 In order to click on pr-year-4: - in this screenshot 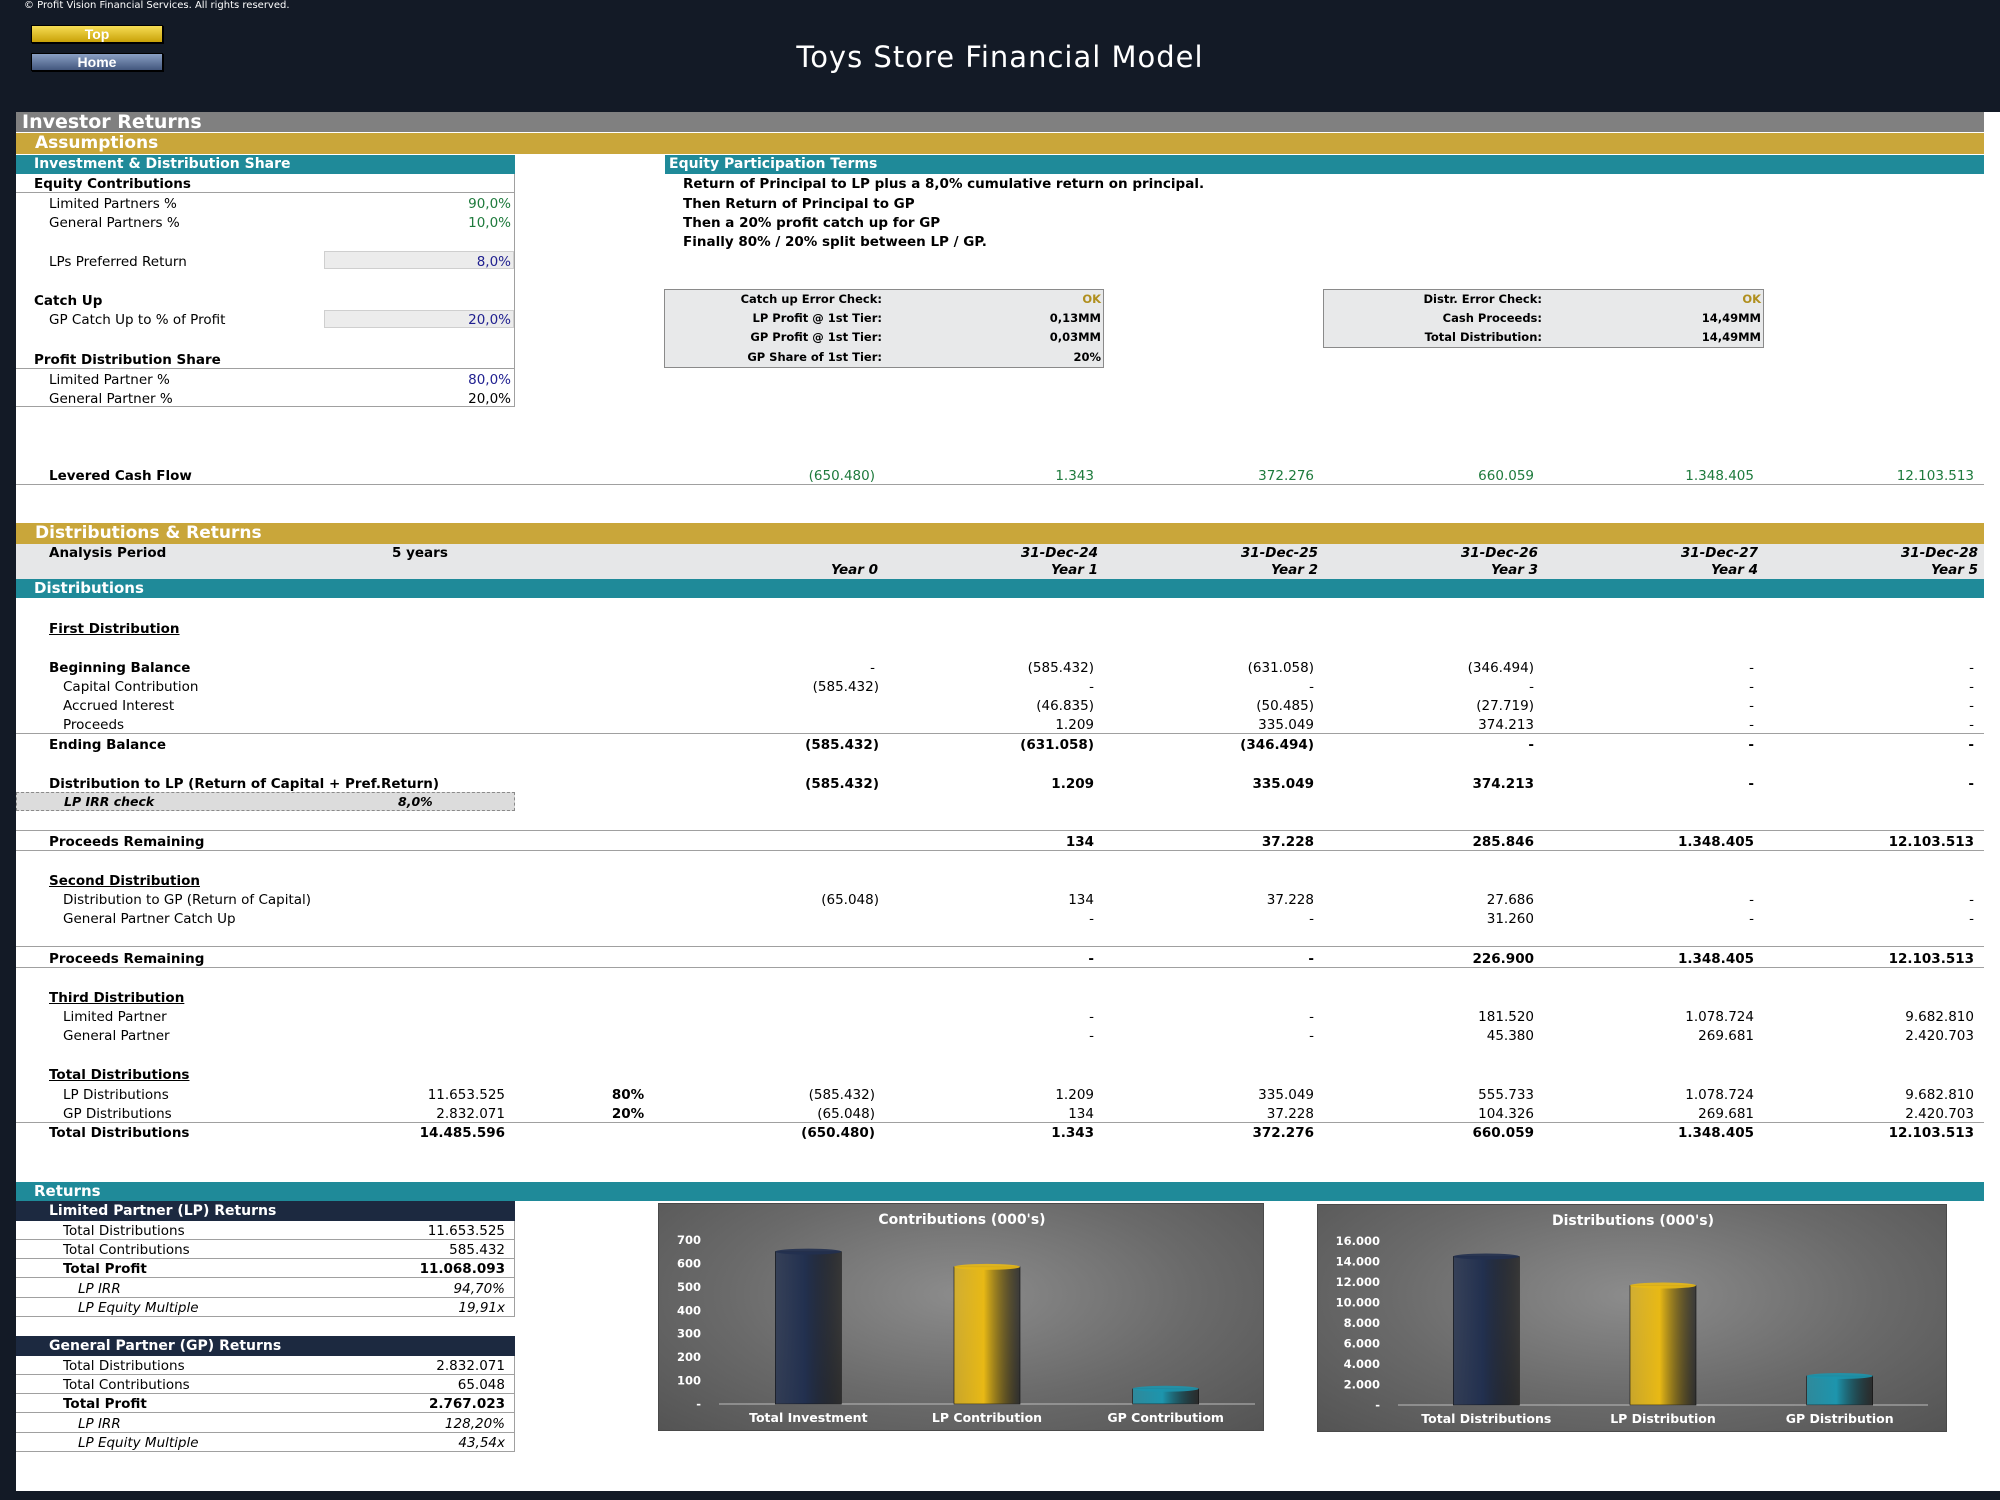, I will do `click(1751, 725)`.